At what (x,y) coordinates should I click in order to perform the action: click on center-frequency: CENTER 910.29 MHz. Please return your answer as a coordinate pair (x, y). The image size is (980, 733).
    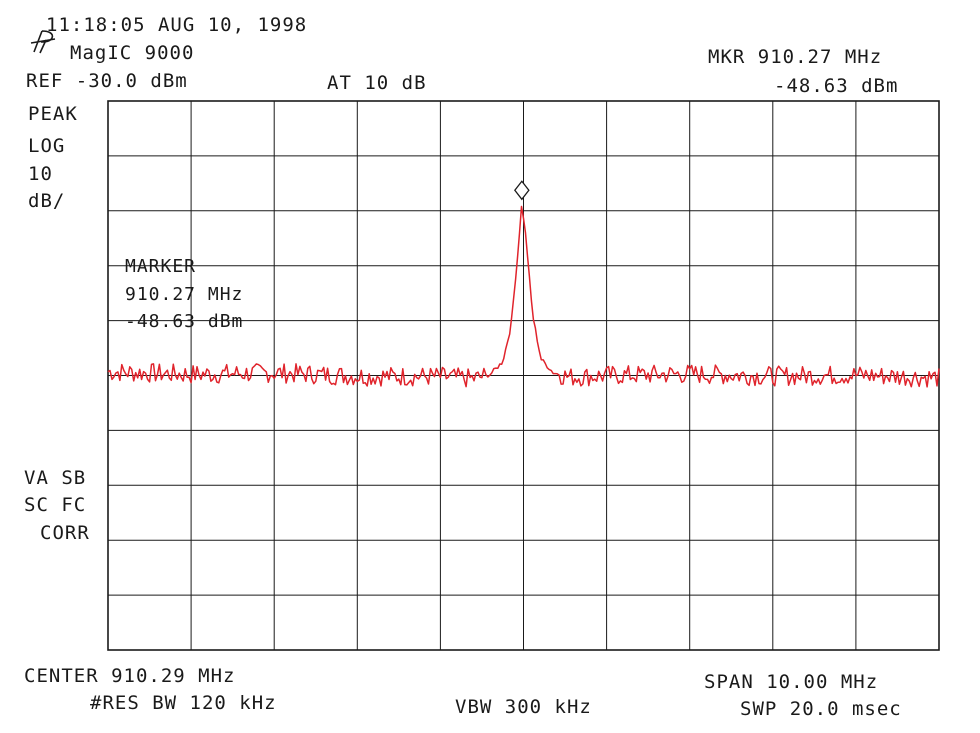
    Looking at the image, I should click on (130, 676).